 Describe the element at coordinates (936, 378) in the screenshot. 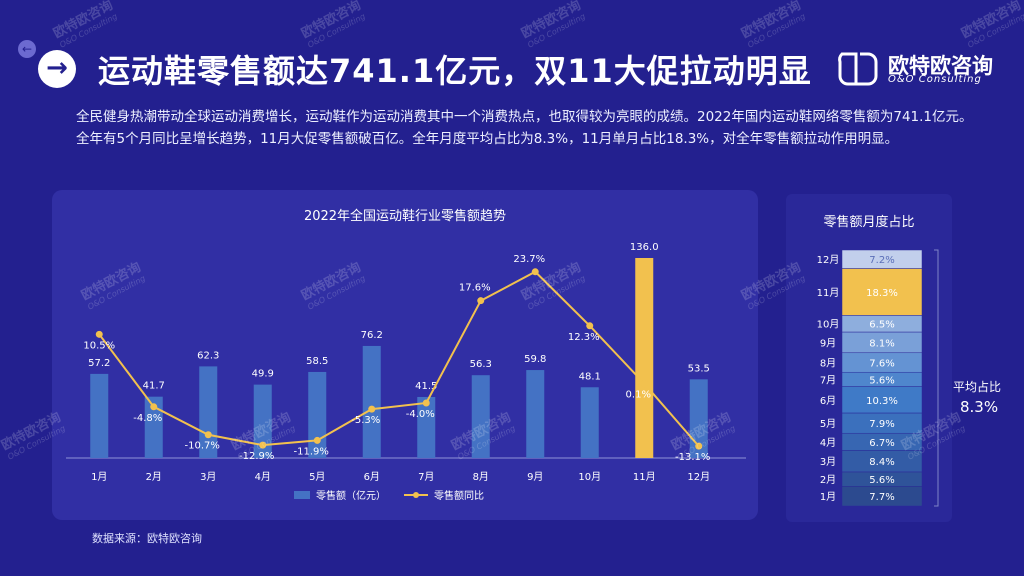

I see `share-bracket` at that location.